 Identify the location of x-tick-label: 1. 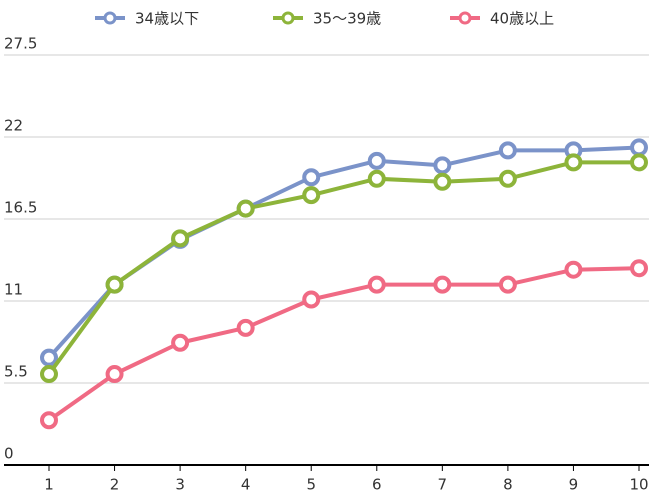
(49, 485).